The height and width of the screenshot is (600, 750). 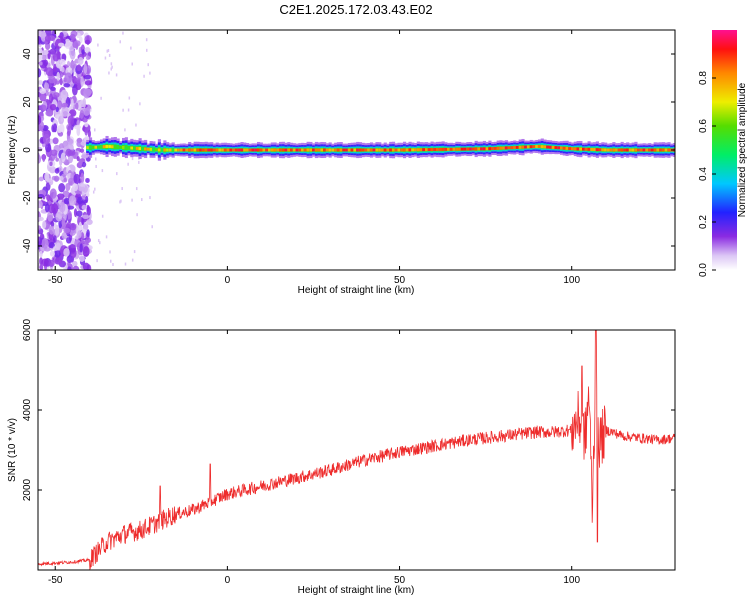 I want to click on snr-x-tick-label: -50, so click(x=55, y=580).